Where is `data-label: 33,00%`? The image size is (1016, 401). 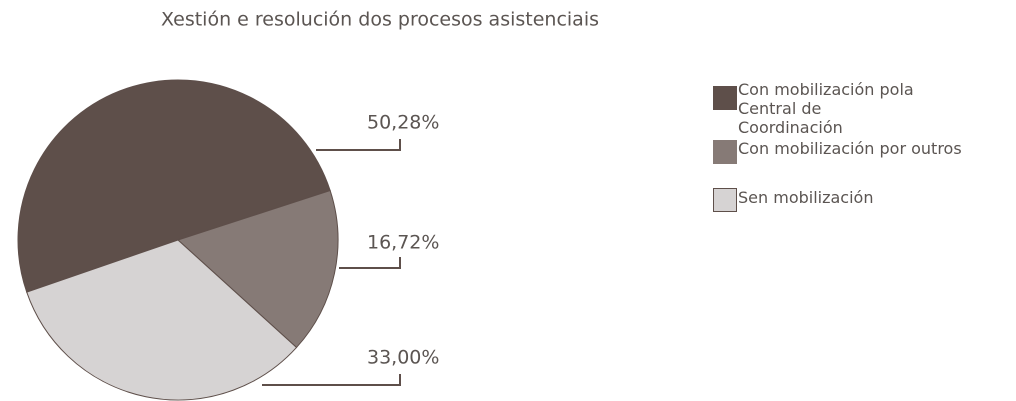
data-label: 33,00% is located at coordinates (403, 358).